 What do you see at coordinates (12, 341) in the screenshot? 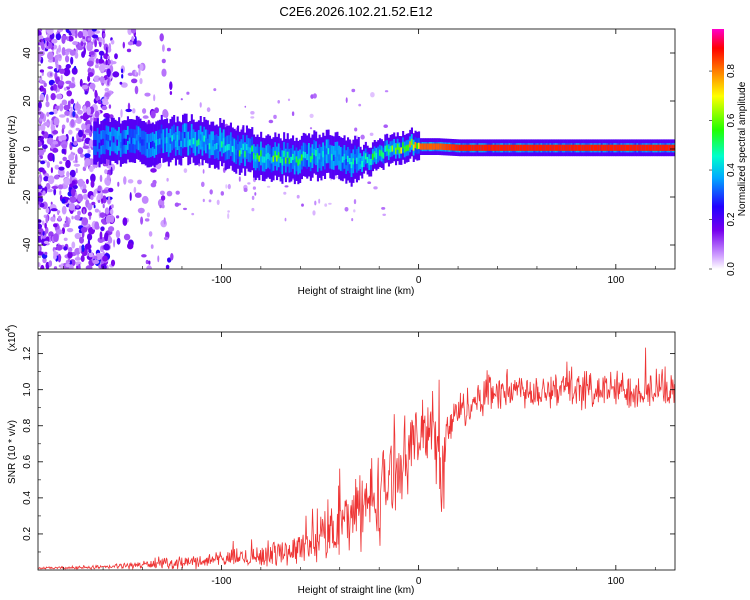
I see `snr-multiplier-base: (x10` at bounding box center [12, 341].